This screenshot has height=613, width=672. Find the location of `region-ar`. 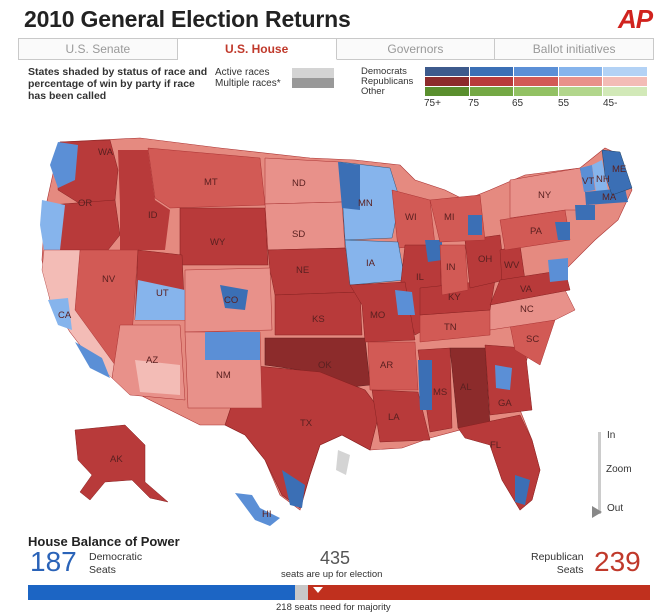

region-ar is located at coordinates (393, 366).